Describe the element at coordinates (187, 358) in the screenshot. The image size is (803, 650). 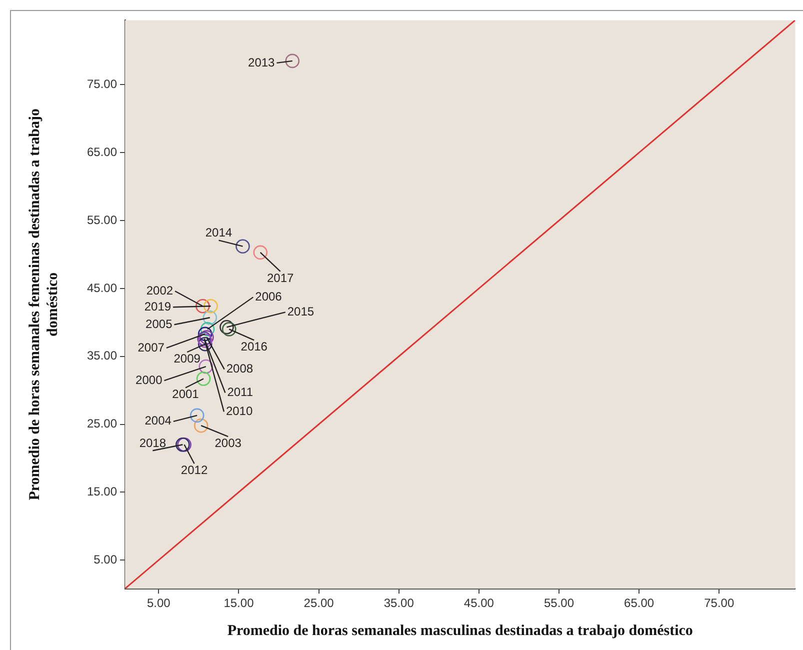
I see `annotation: 2009` at that location.